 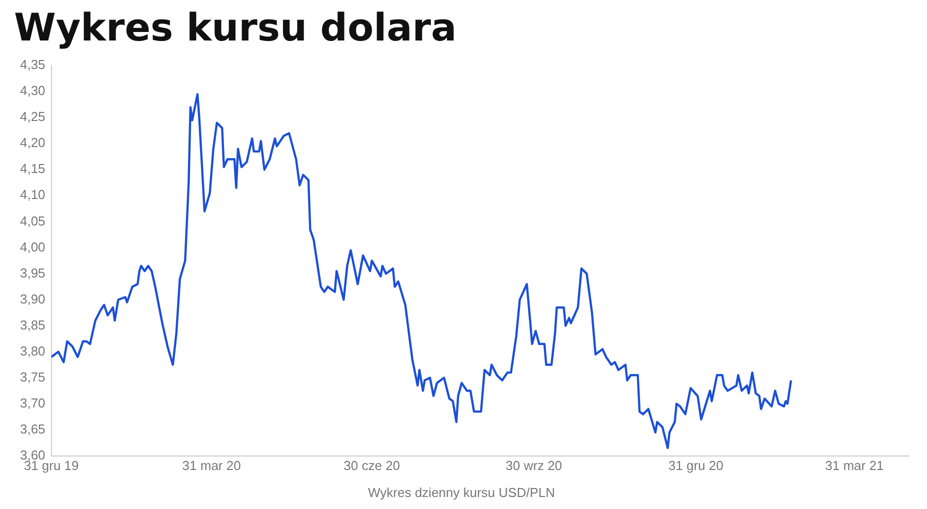 I want to click on y-tick-label: 3,90, so click(x=33, y=298).